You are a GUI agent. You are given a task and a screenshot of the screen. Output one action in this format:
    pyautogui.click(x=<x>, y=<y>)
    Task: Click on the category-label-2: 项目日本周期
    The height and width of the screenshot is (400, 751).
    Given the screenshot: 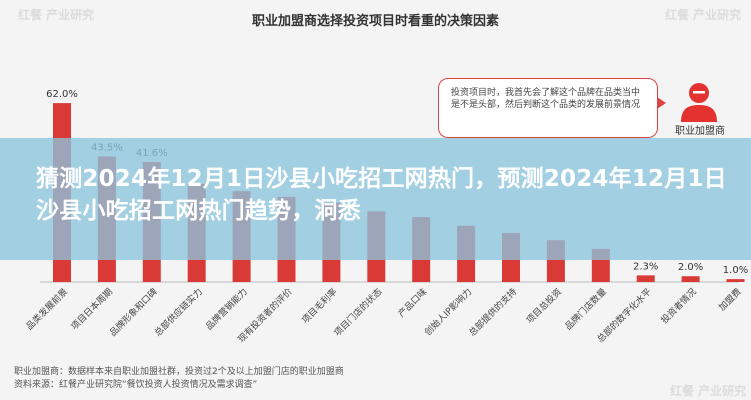 What is the action you would take?
    pyautogui.click(x=91, y=309)
    